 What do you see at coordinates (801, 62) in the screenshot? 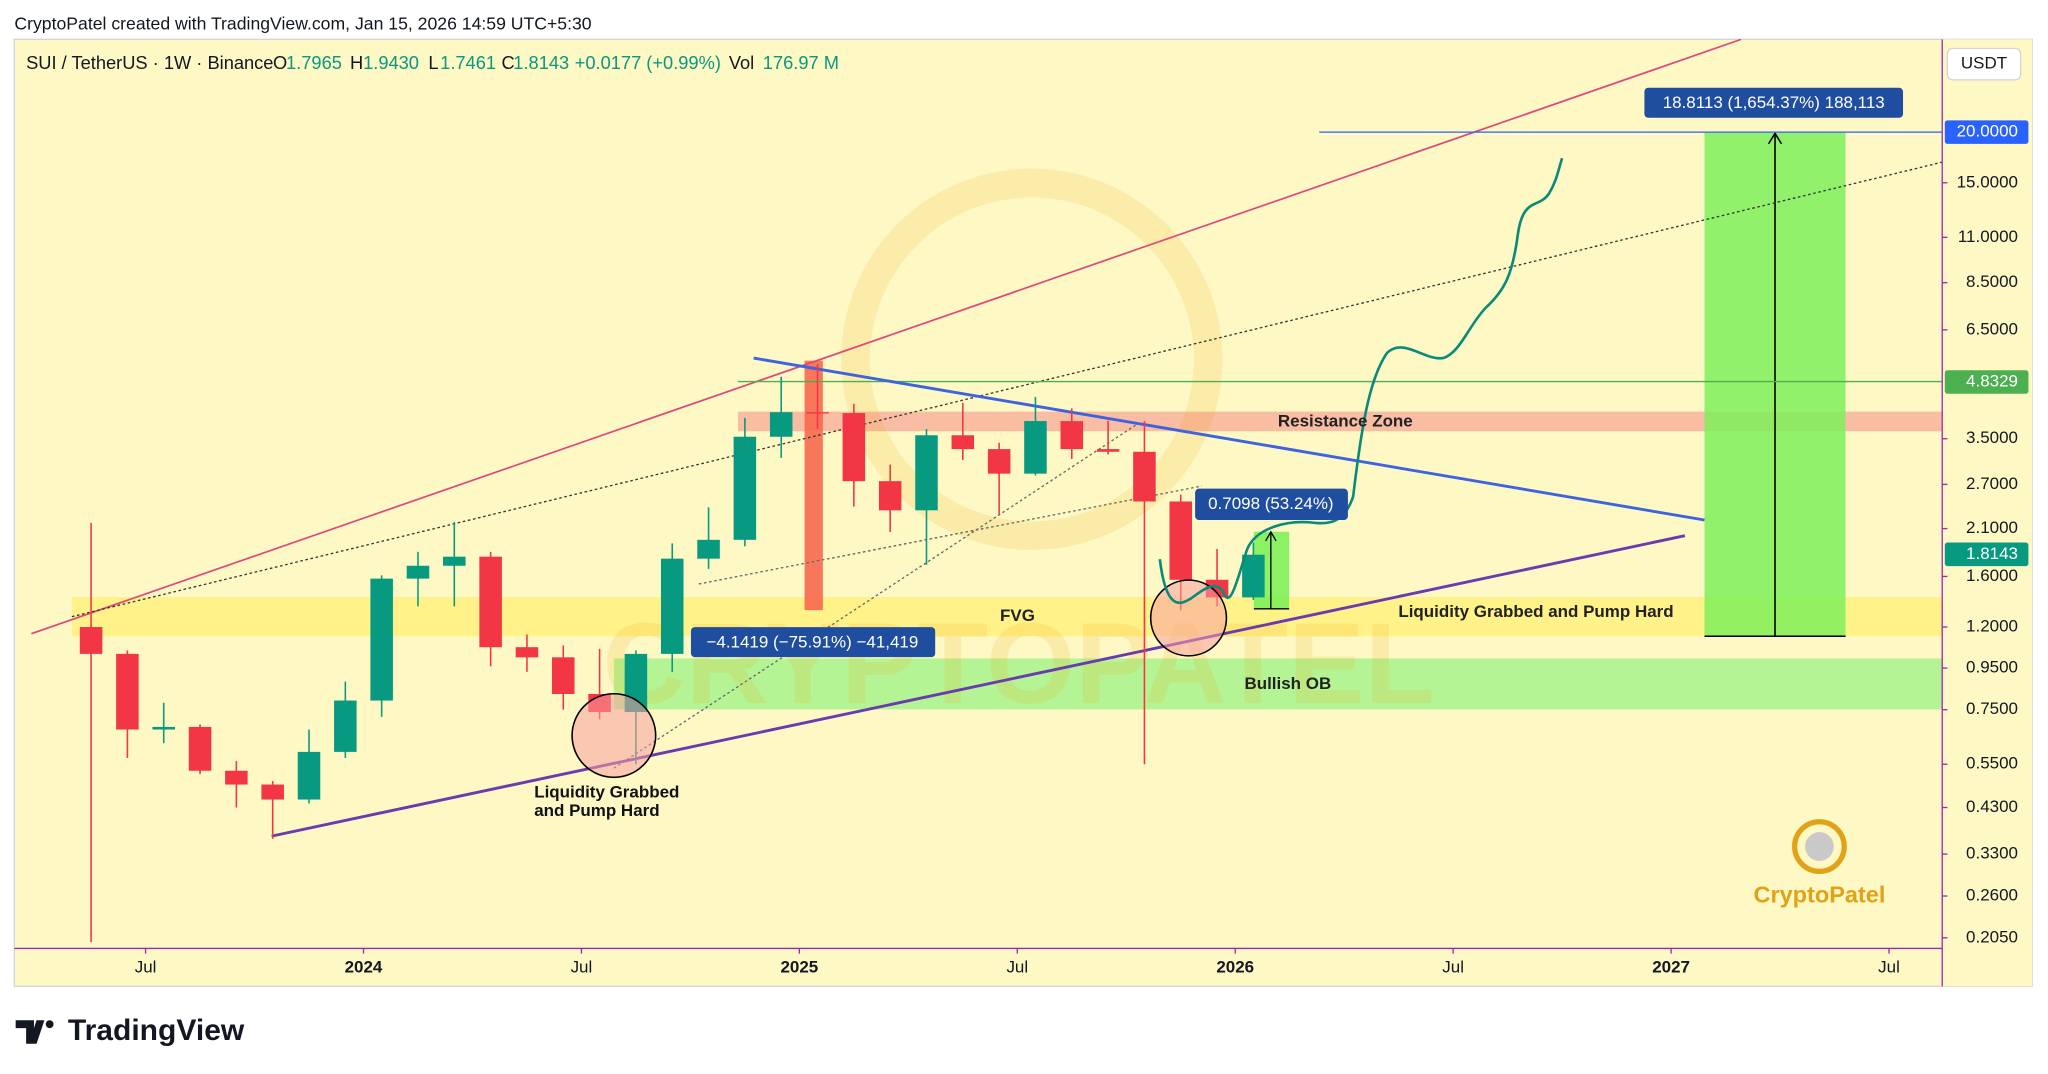
I see `legend-value: 176.97 M` at bounding box center [801, 62].